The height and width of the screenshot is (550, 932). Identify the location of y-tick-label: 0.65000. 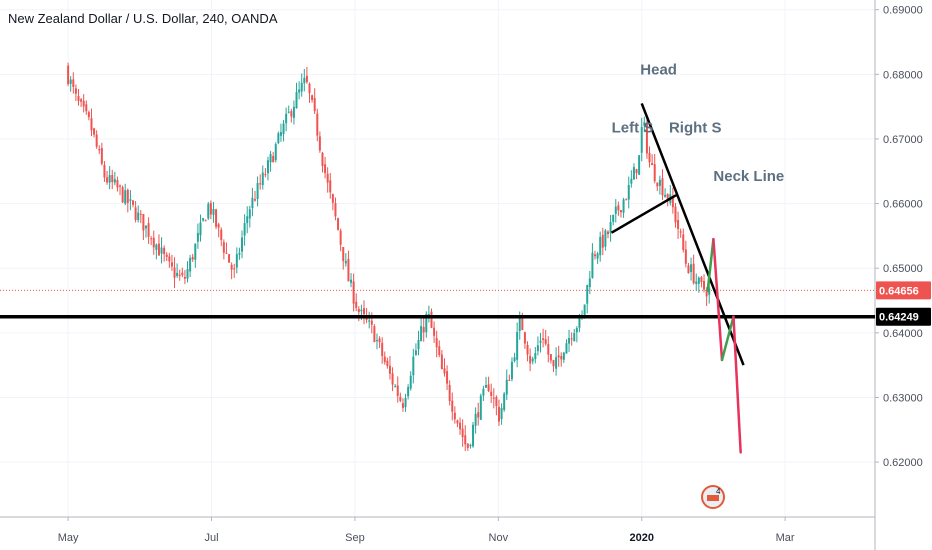
(903, 269).